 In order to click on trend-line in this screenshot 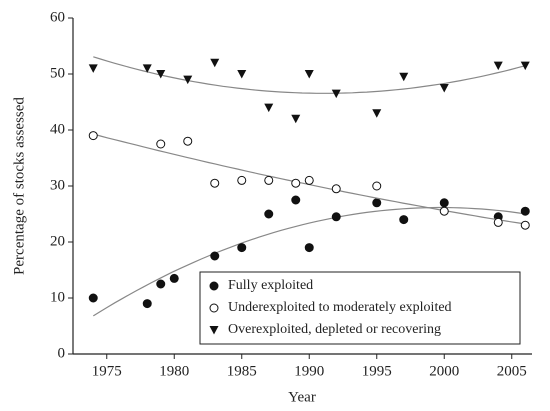, I will do `click(309, 75)`.